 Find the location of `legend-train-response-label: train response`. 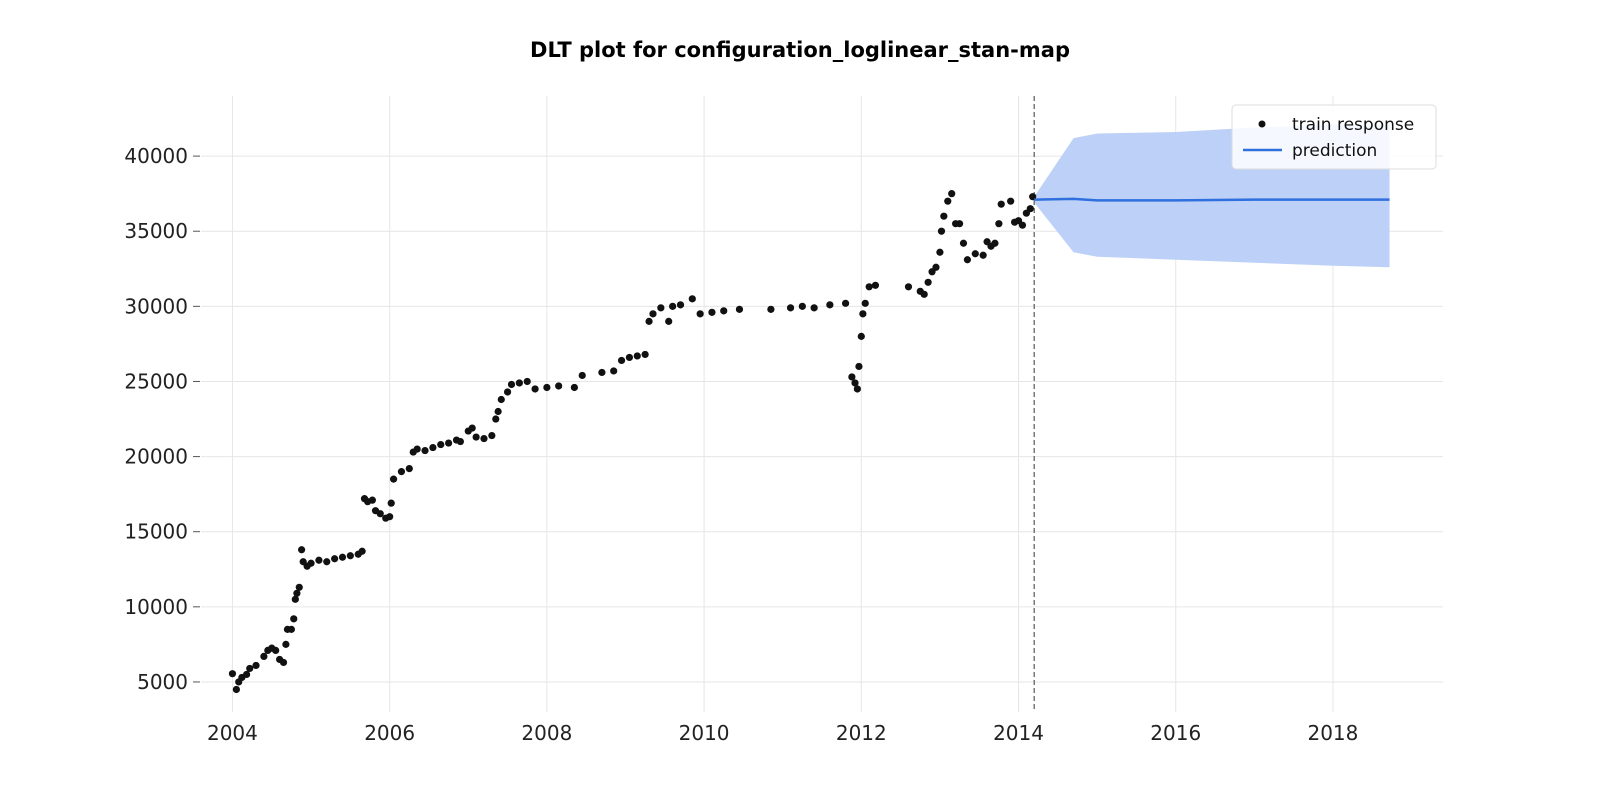

legend-train-response-label: train response is located at coordinates (1353, 125).